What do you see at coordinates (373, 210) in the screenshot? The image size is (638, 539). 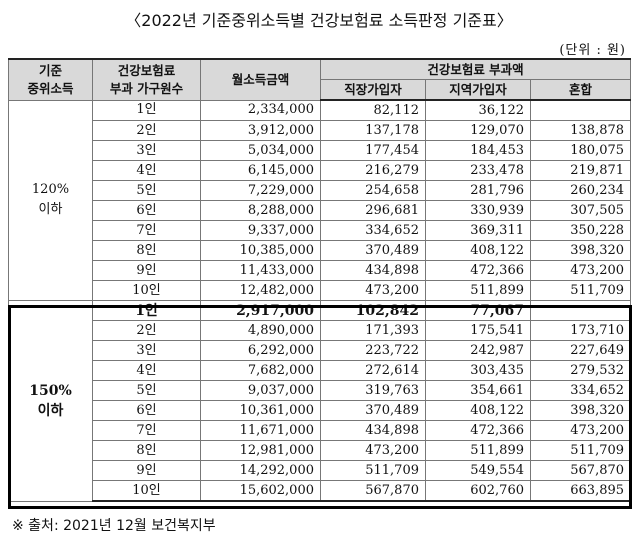 I see `employee-cell: 296,681` at bounding box center [373, 210].